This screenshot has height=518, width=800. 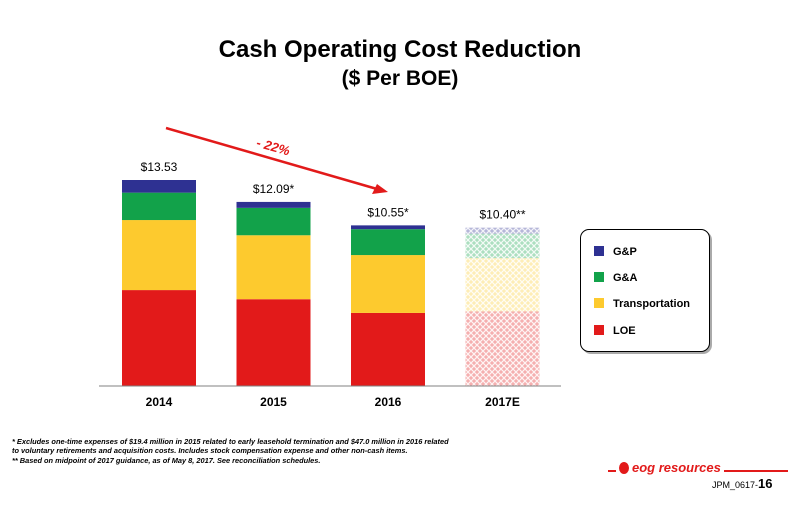 I want to click on legend-item-loe: LOE, so click(x=615, y=331).